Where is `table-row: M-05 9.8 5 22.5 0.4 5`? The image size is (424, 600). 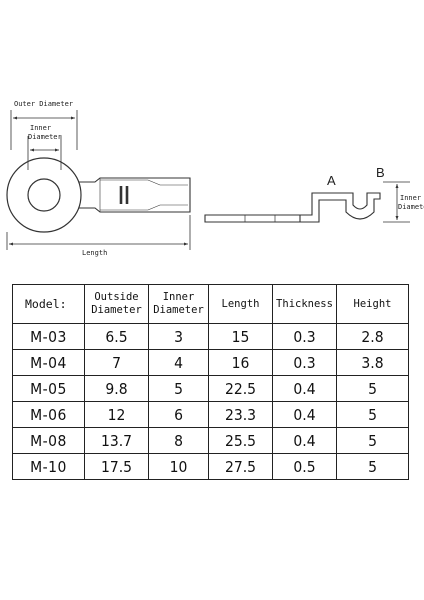 table-row: M-05 9.8 5 22.5 0.4 5 is located at coordinates (210, 388).